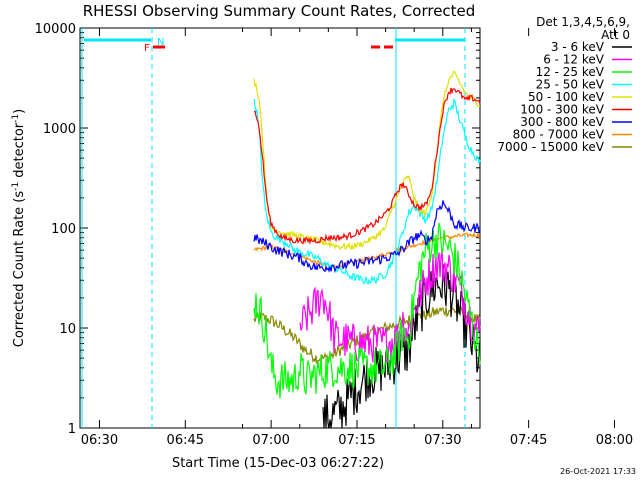  Describe the element at coordinates (442, 440) in the screenshot. I see `x-tick-label: 07:30` at that location.